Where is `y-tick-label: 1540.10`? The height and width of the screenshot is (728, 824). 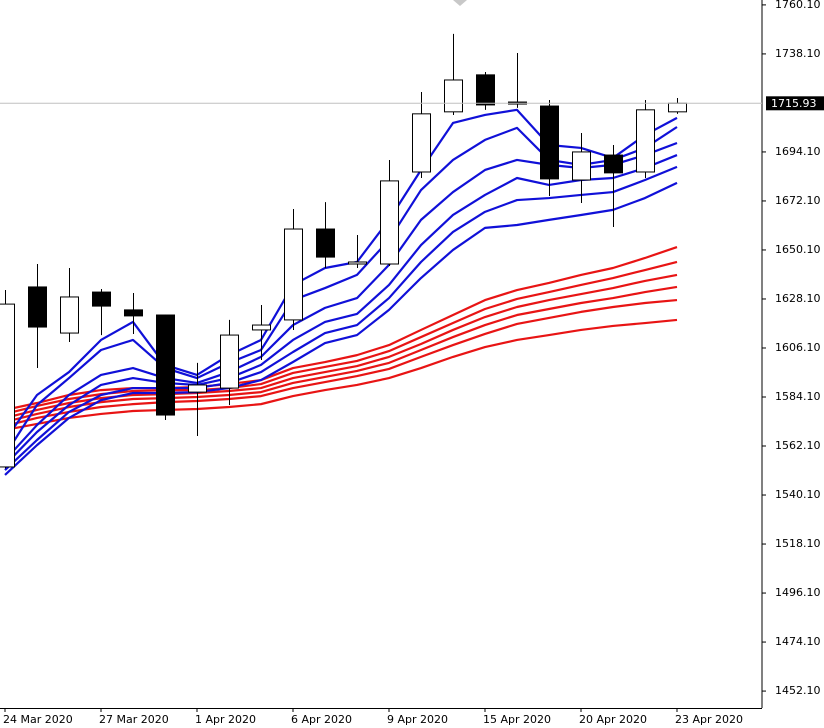
y-tick-label: 1540.10 is located at coordinates (798, 494).